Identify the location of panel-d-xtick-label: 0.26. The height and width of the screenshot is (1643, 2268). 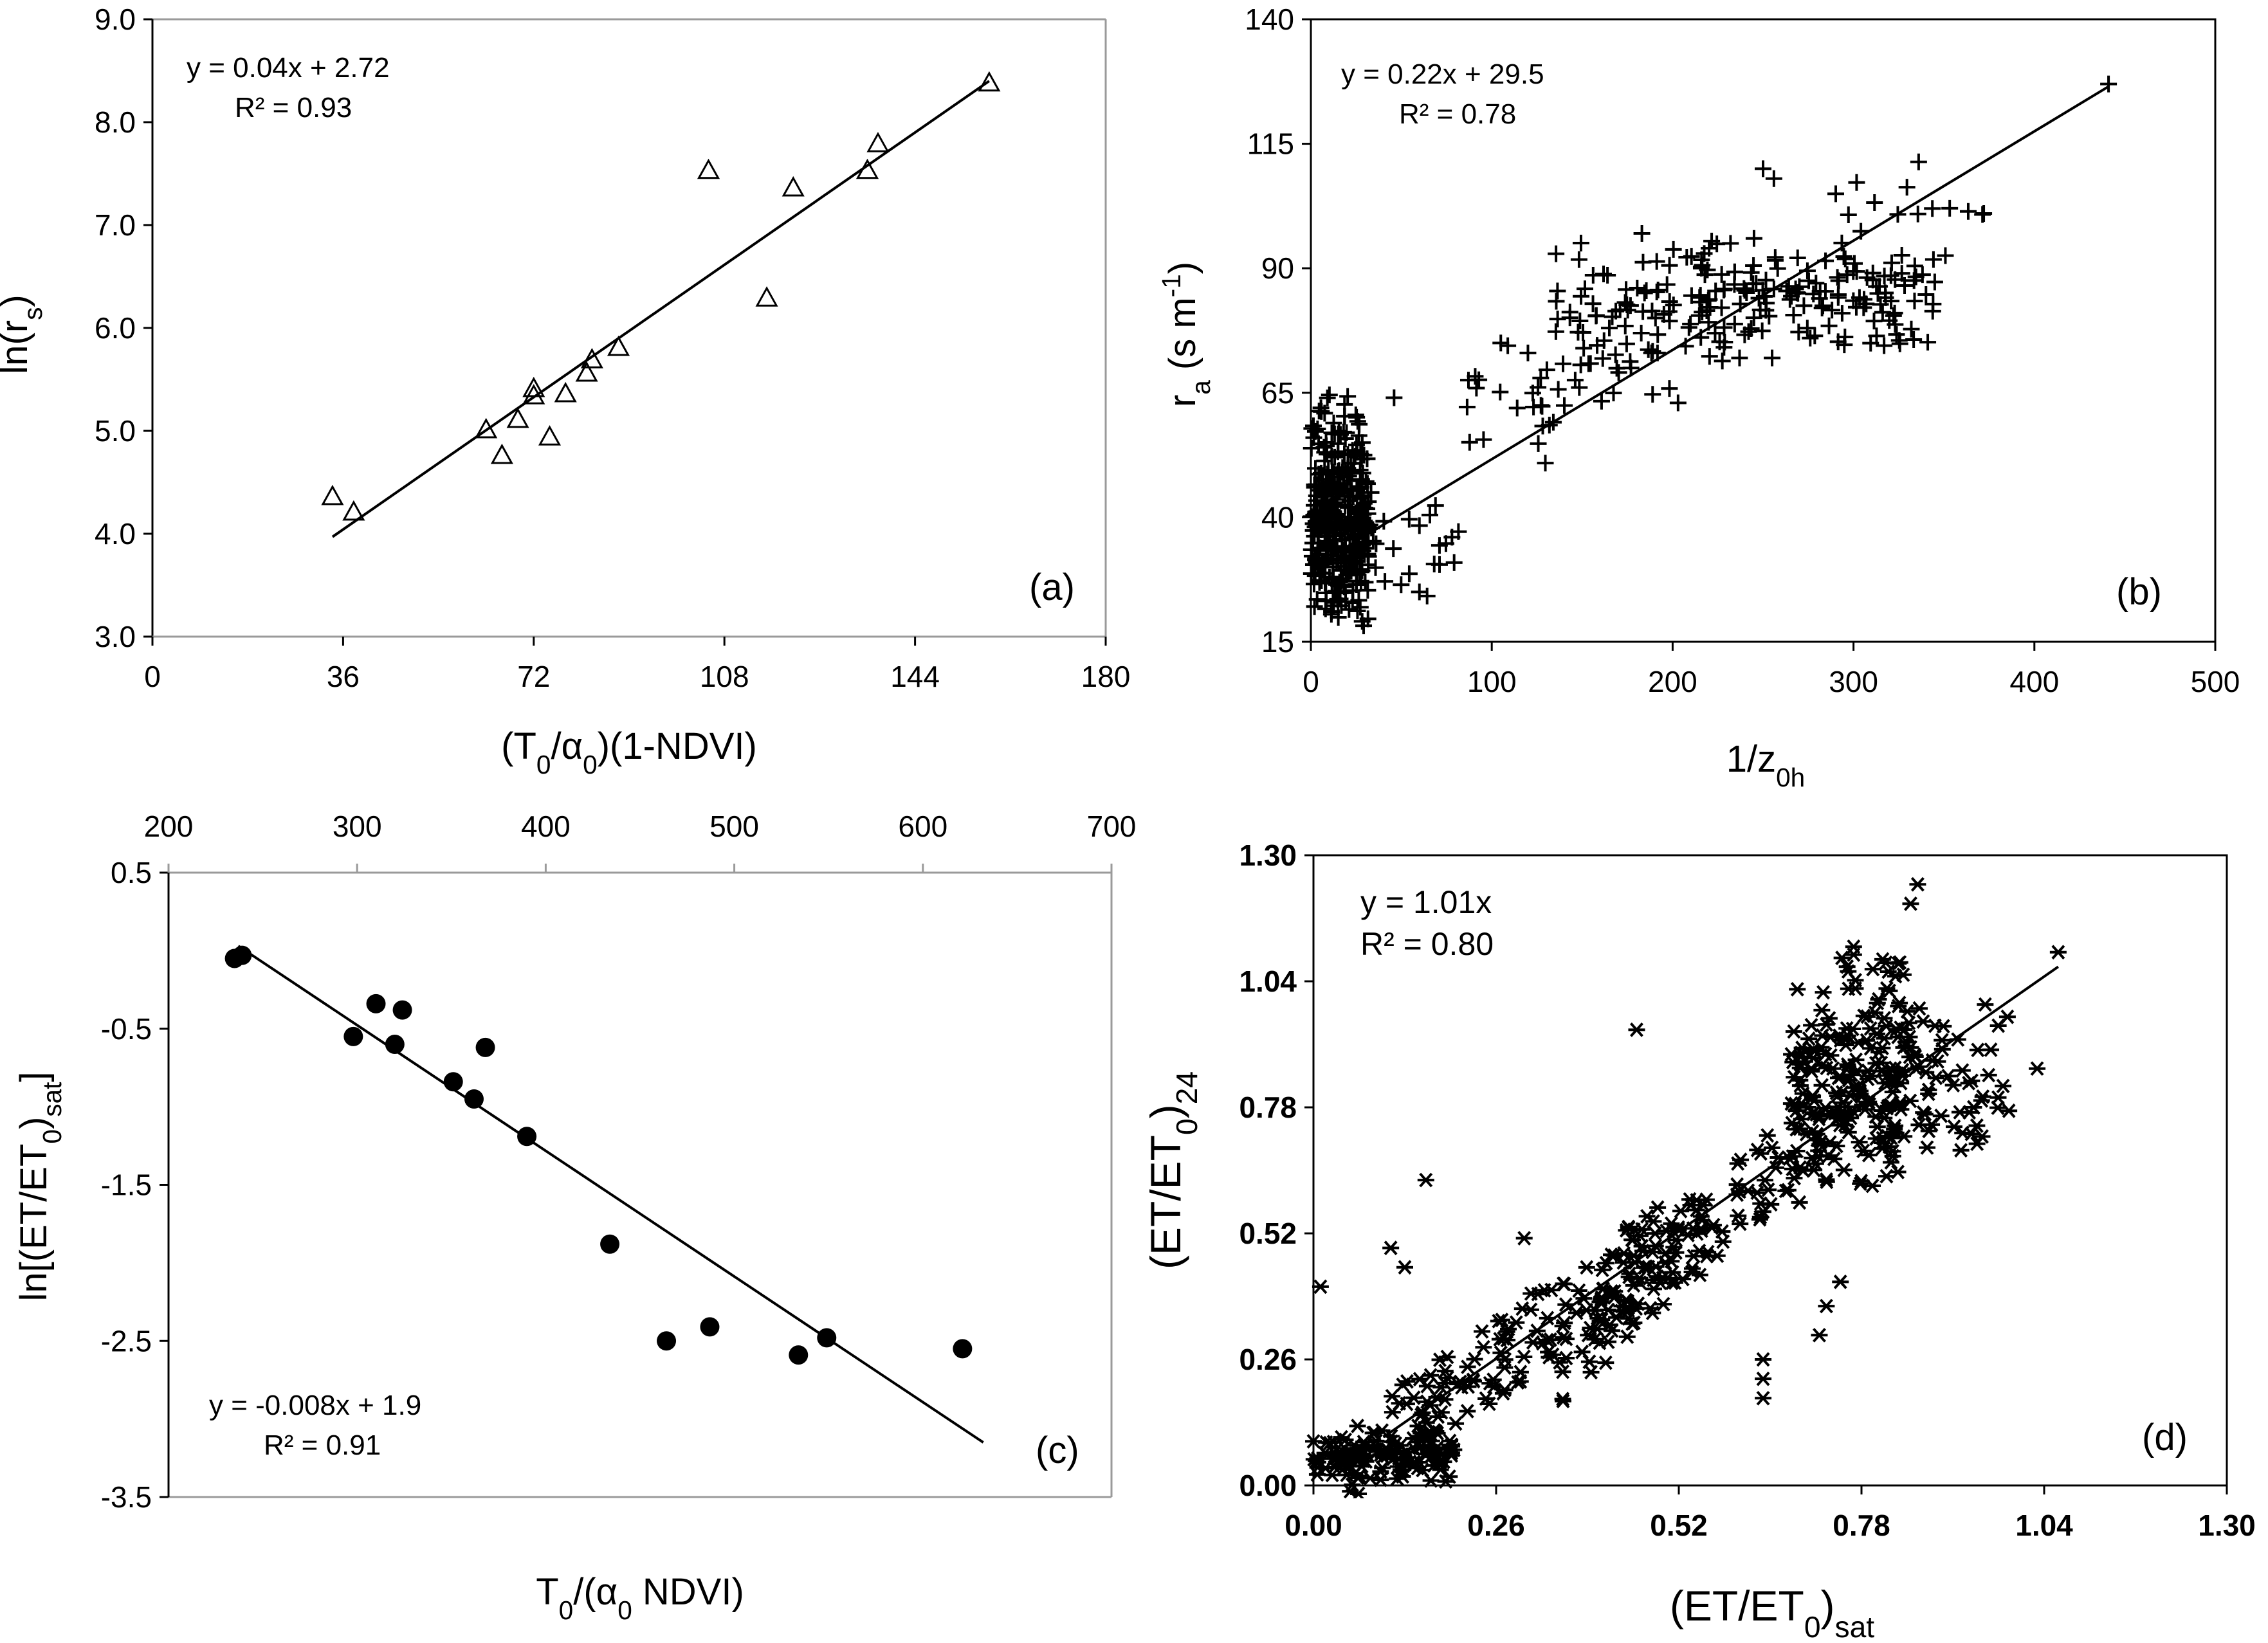
(1496, 1525).